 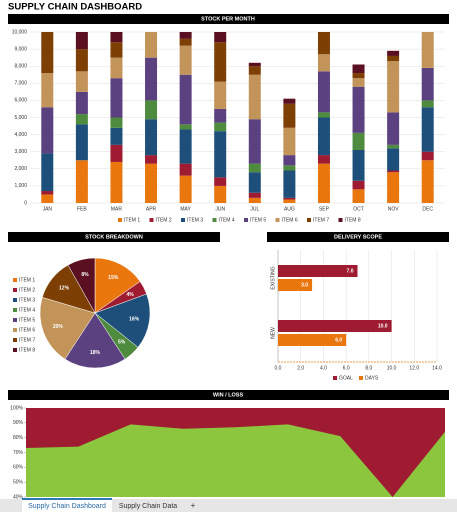 What do you see at coordinates (193, 505) in the screenshot?
I see `tab-add: +` at bounding box center [193, 505].